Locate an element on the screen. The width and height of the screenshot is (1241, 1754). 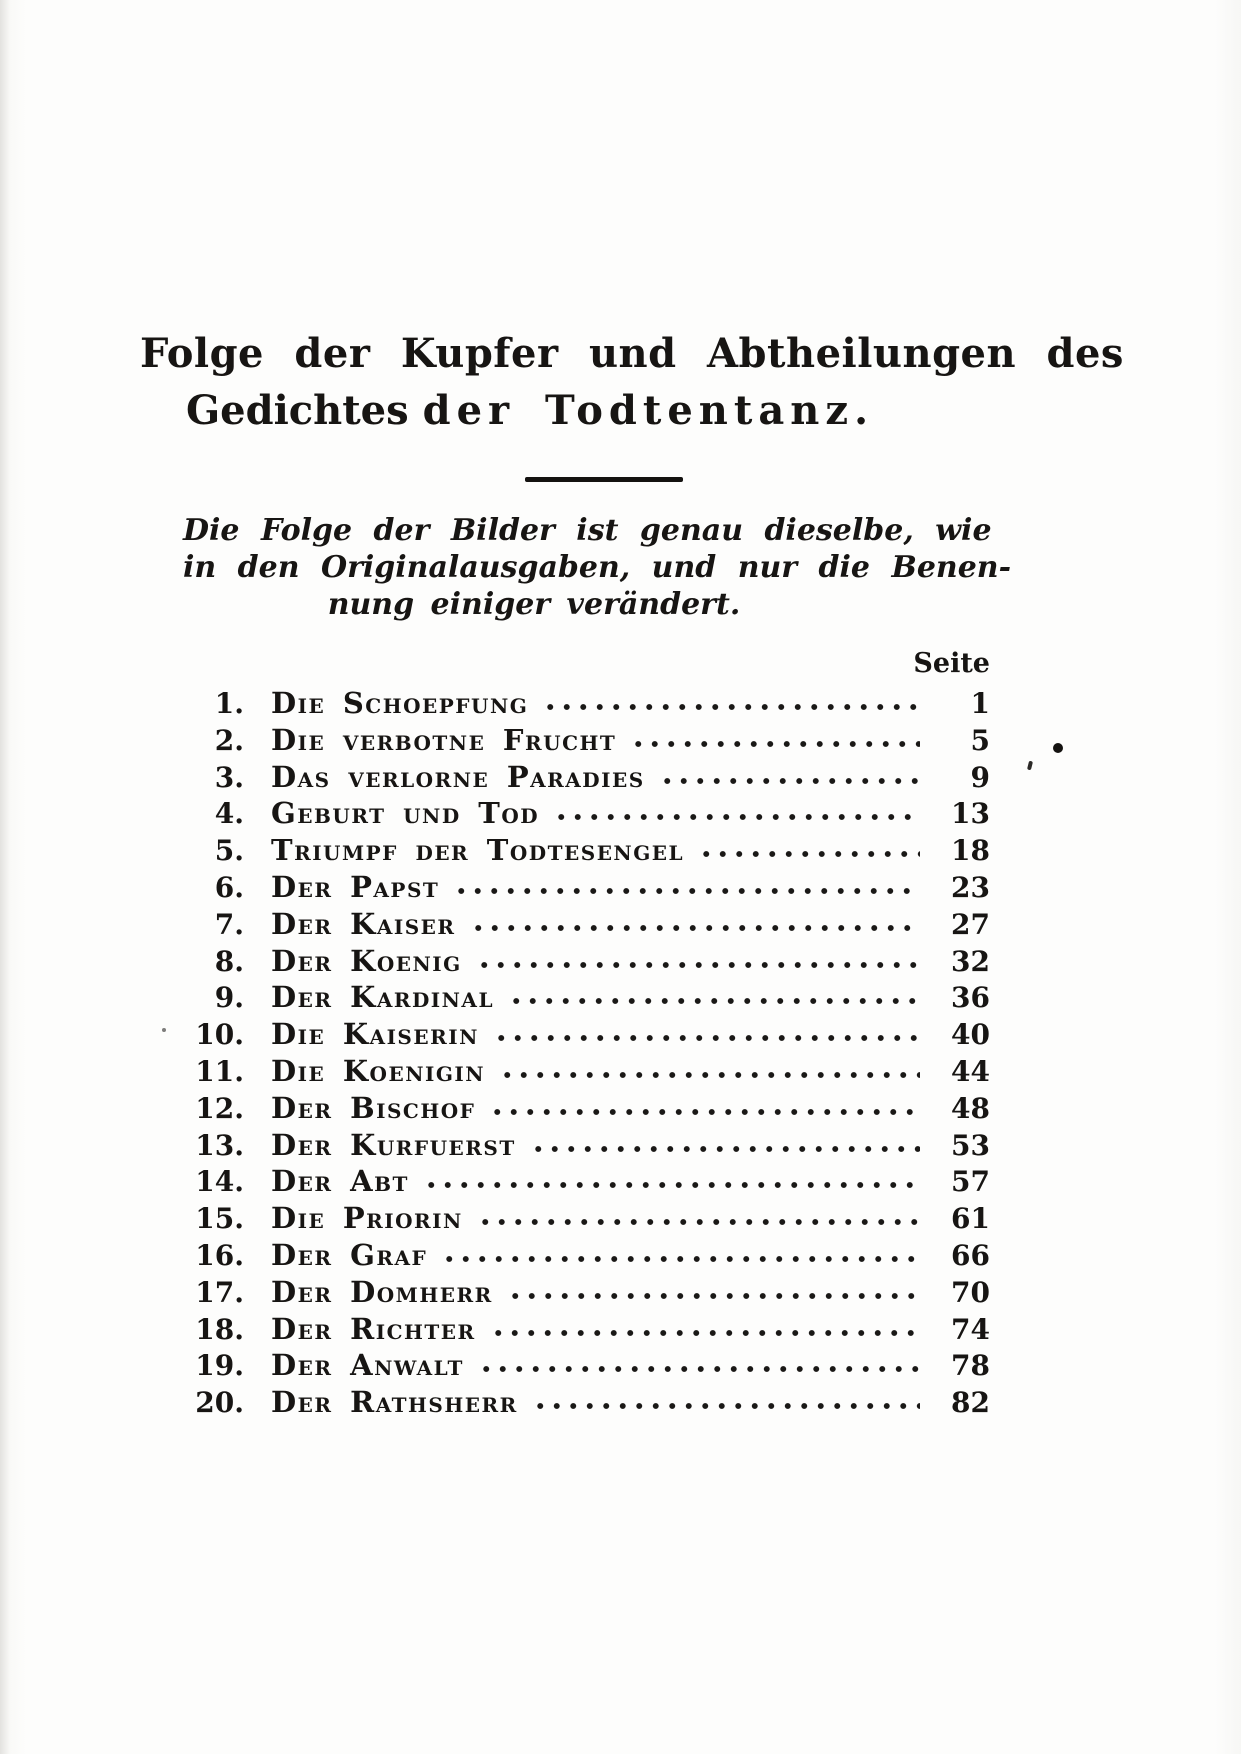
toc-entry-page: 74 is located at coordinates (970, 1329).